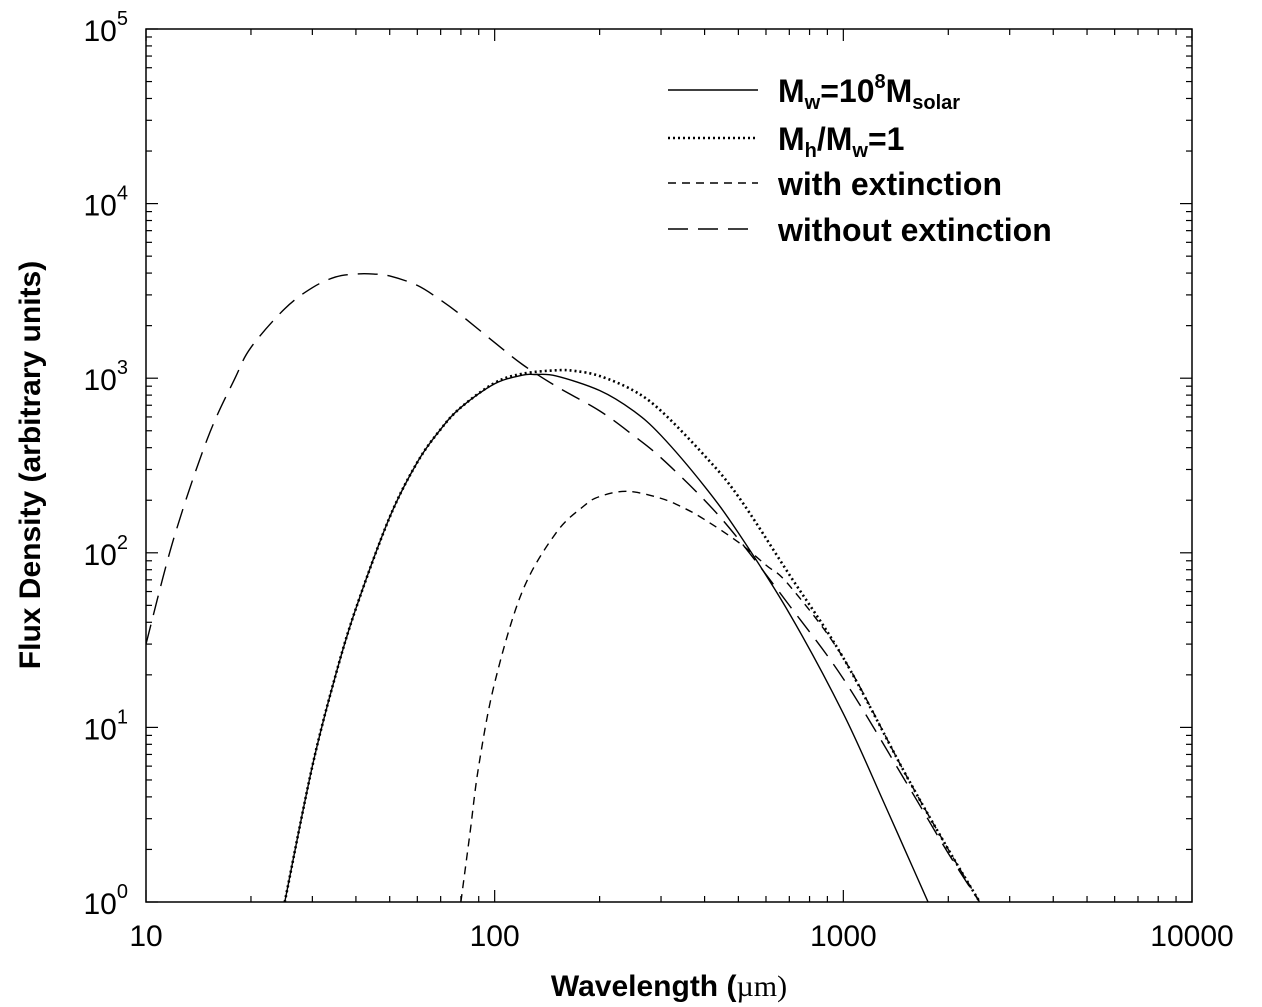  Describe the element at coordinates (889, 184) in the screenshot. I see `legend-label: with extinction` at that location.